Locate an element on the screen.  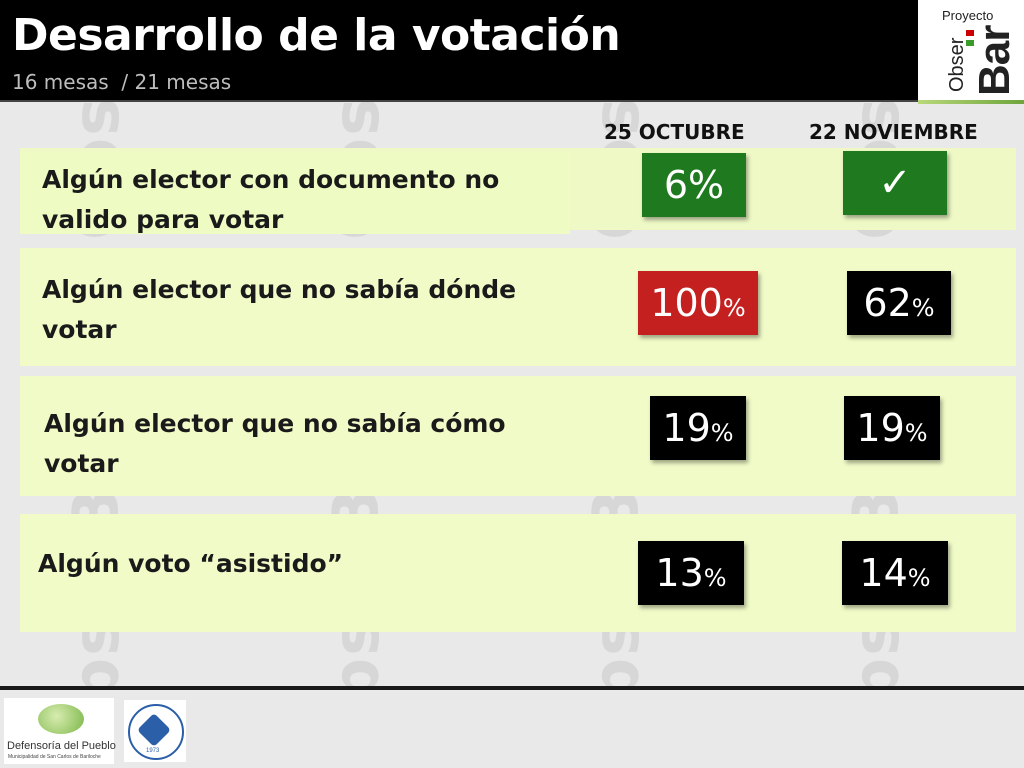
logo-red-accent is located at coordinates (970, 33).